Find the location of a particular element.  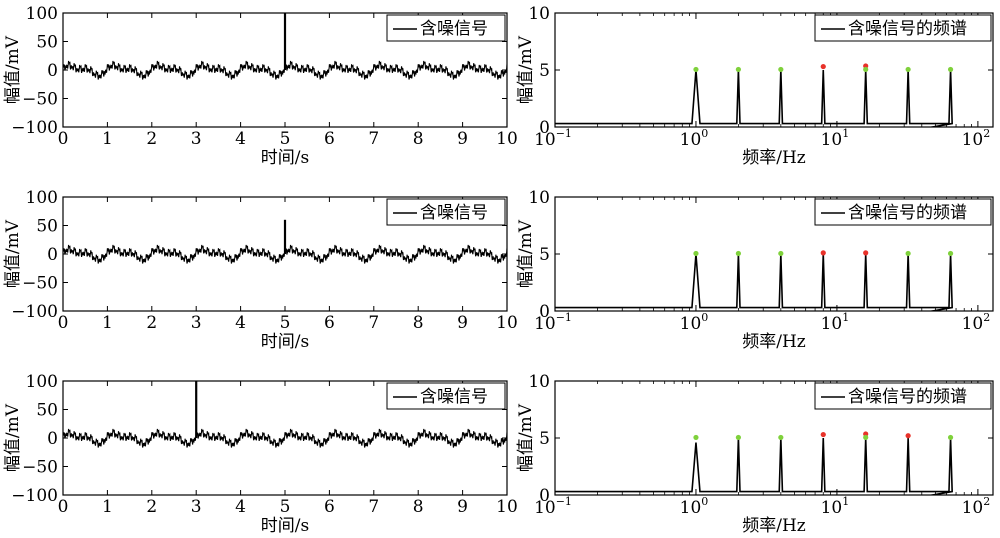

x-tick-label: 6 is located at coordinates (329, 323).